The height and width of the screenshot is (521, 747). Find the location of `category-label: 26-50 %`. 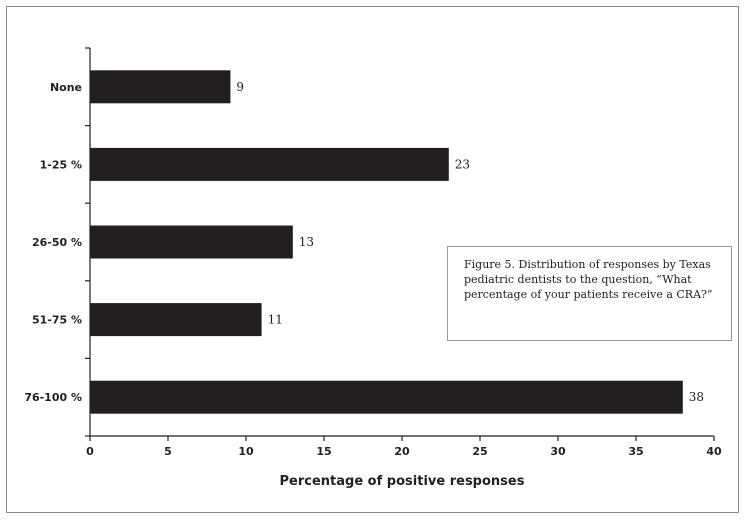

category-label: 26-50 % is located at coordinates (57, 242).